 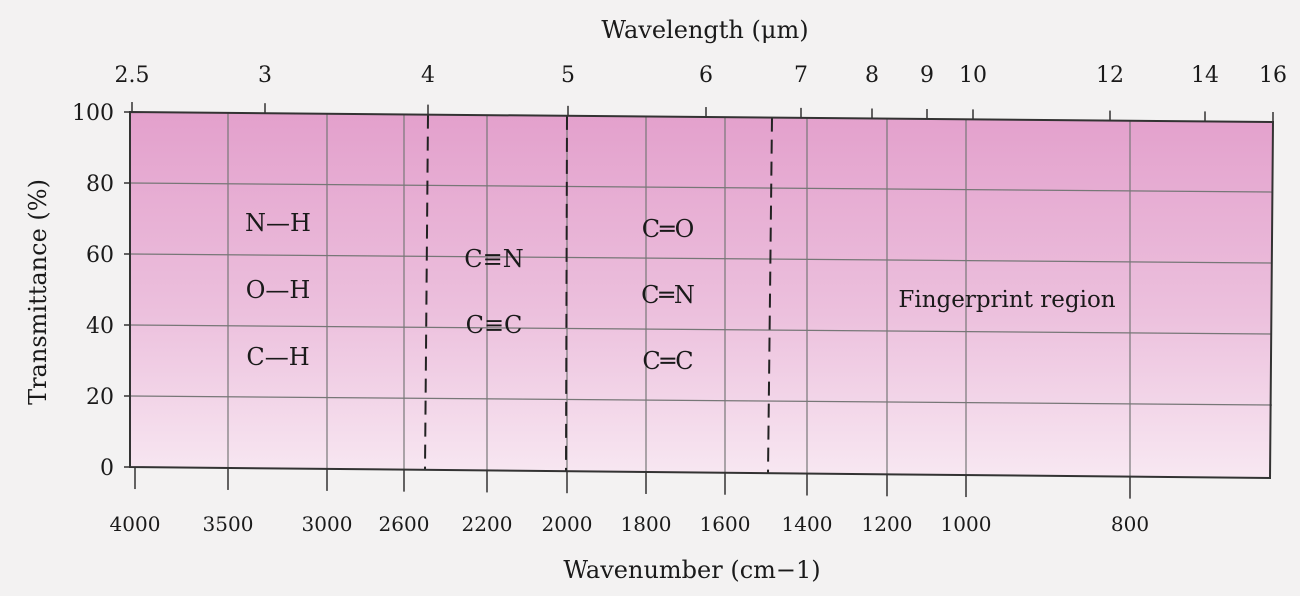 I want to click on bottom-tick-label: 1200, so click(x=887, y=524).